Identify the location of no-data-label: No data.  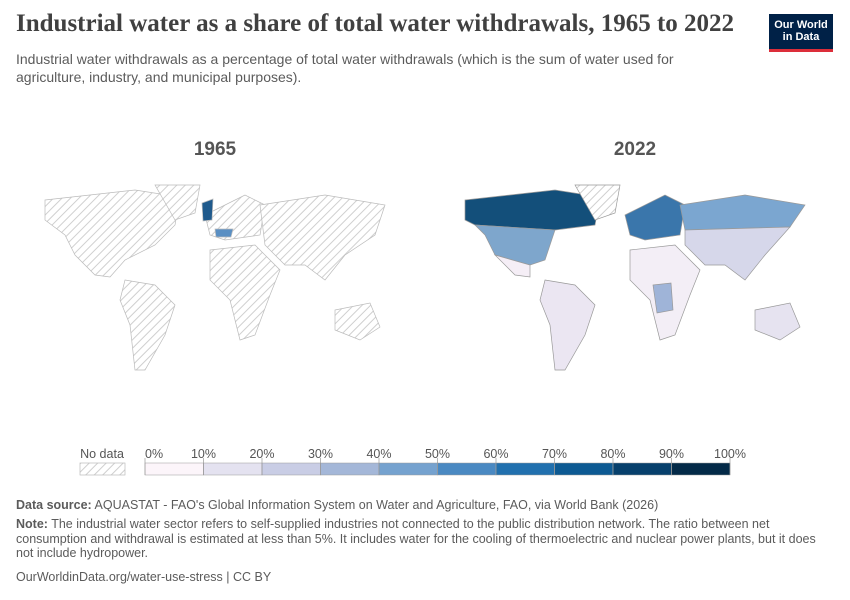
(102, 454).